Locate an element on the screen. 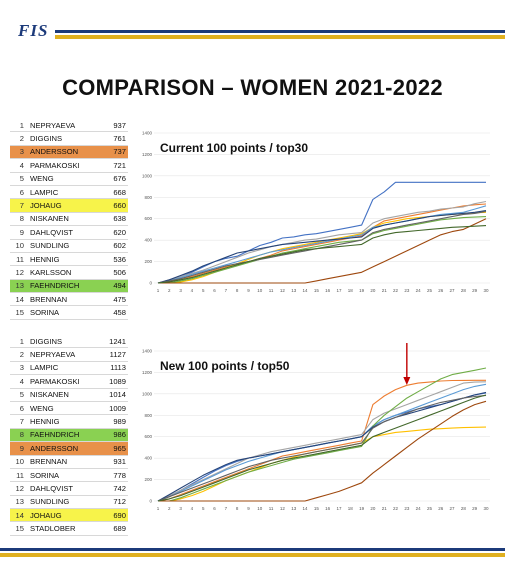  fis-logo-text: FIS is located at coordinates (33, 30).